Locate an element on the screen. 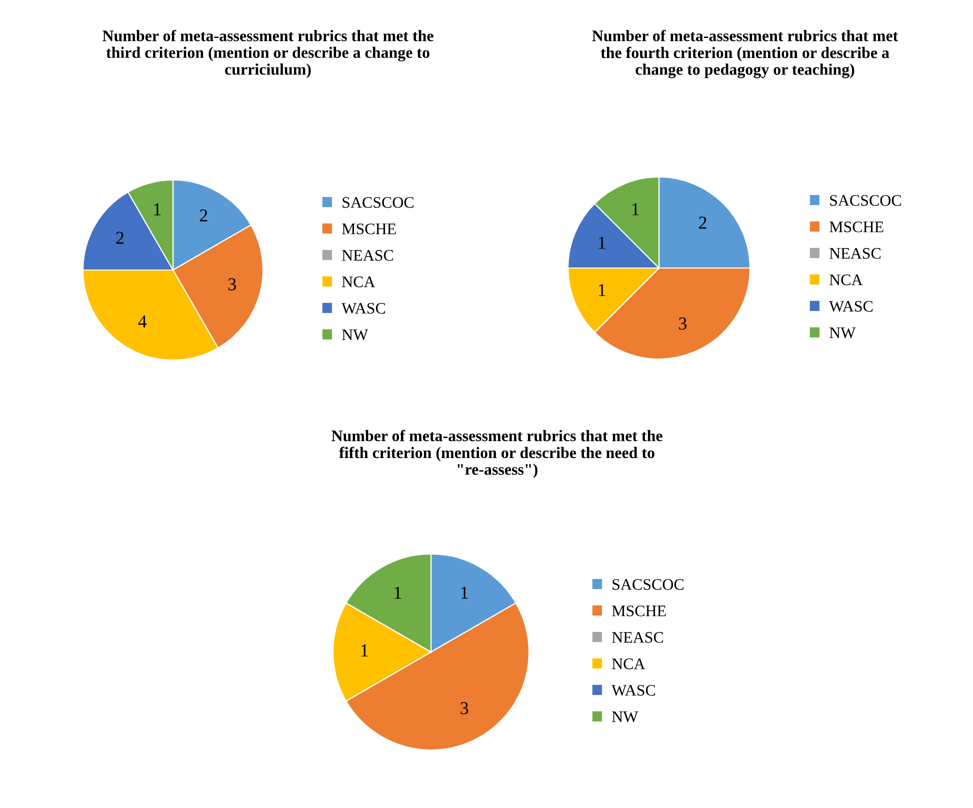  chart-title: Number of meta-assessment rubrics that met the fifth criterion (mention or describe the need to "re-assess") is located at coordinates (497, 454).